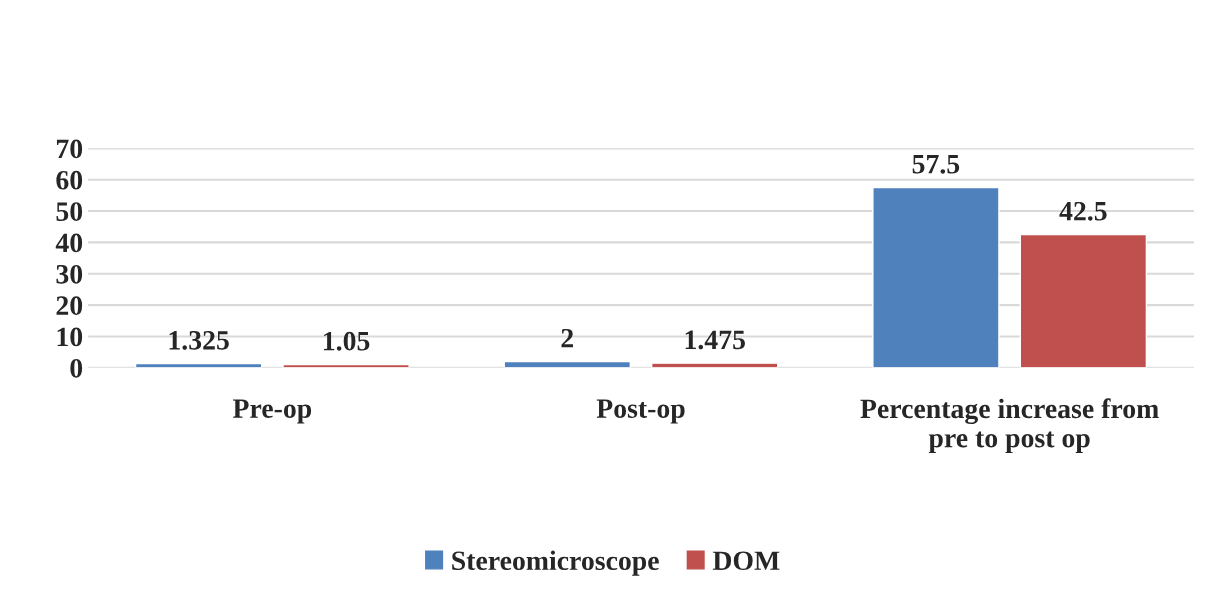  Describe the element at coordinates (69, 243) in the screenshot. I see `y-tick-label: 40` at that location.